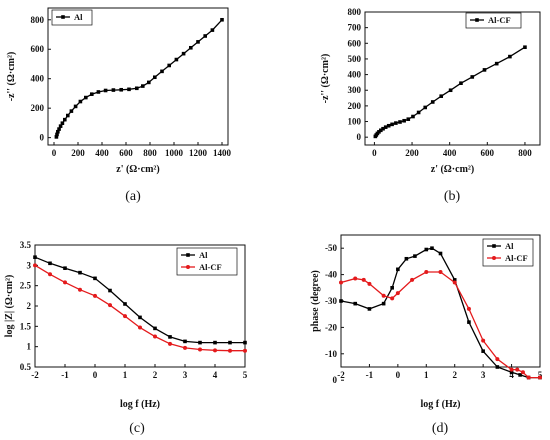 This screenshot has width=550, height=440. Describe the element at coordinates (150, 153) in the screenshot. I see `x-tick-label: 800` at that location.